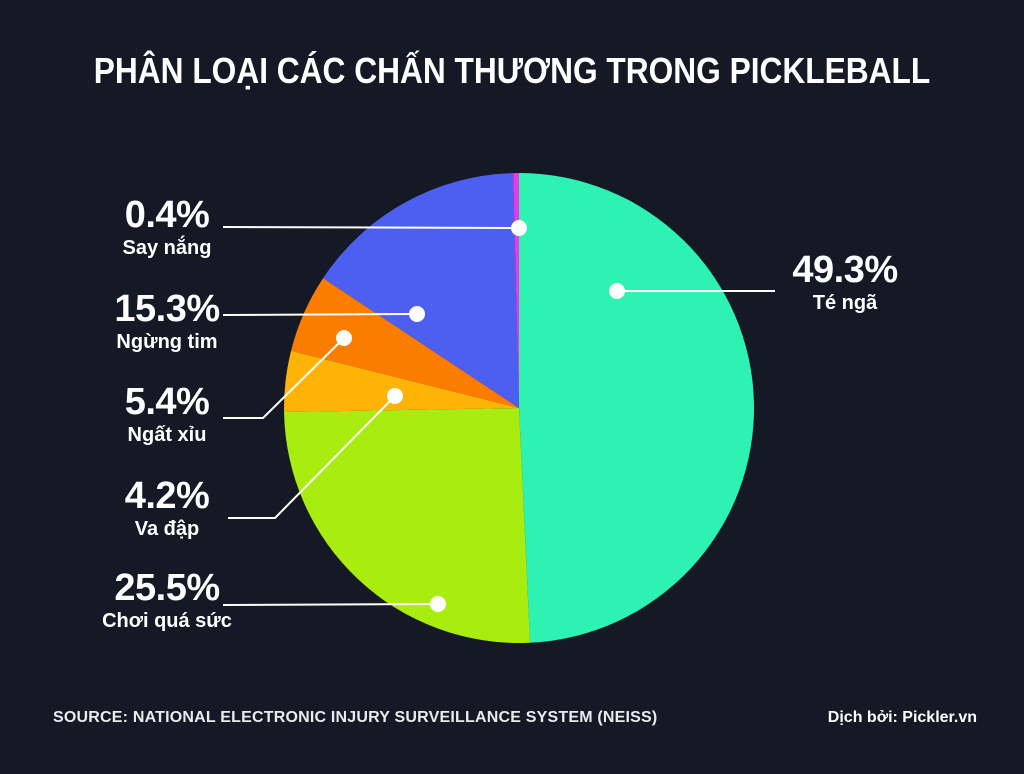 The image size is (1024, 774). I want to click on pie-slice-te-nga, so click(637, 408).